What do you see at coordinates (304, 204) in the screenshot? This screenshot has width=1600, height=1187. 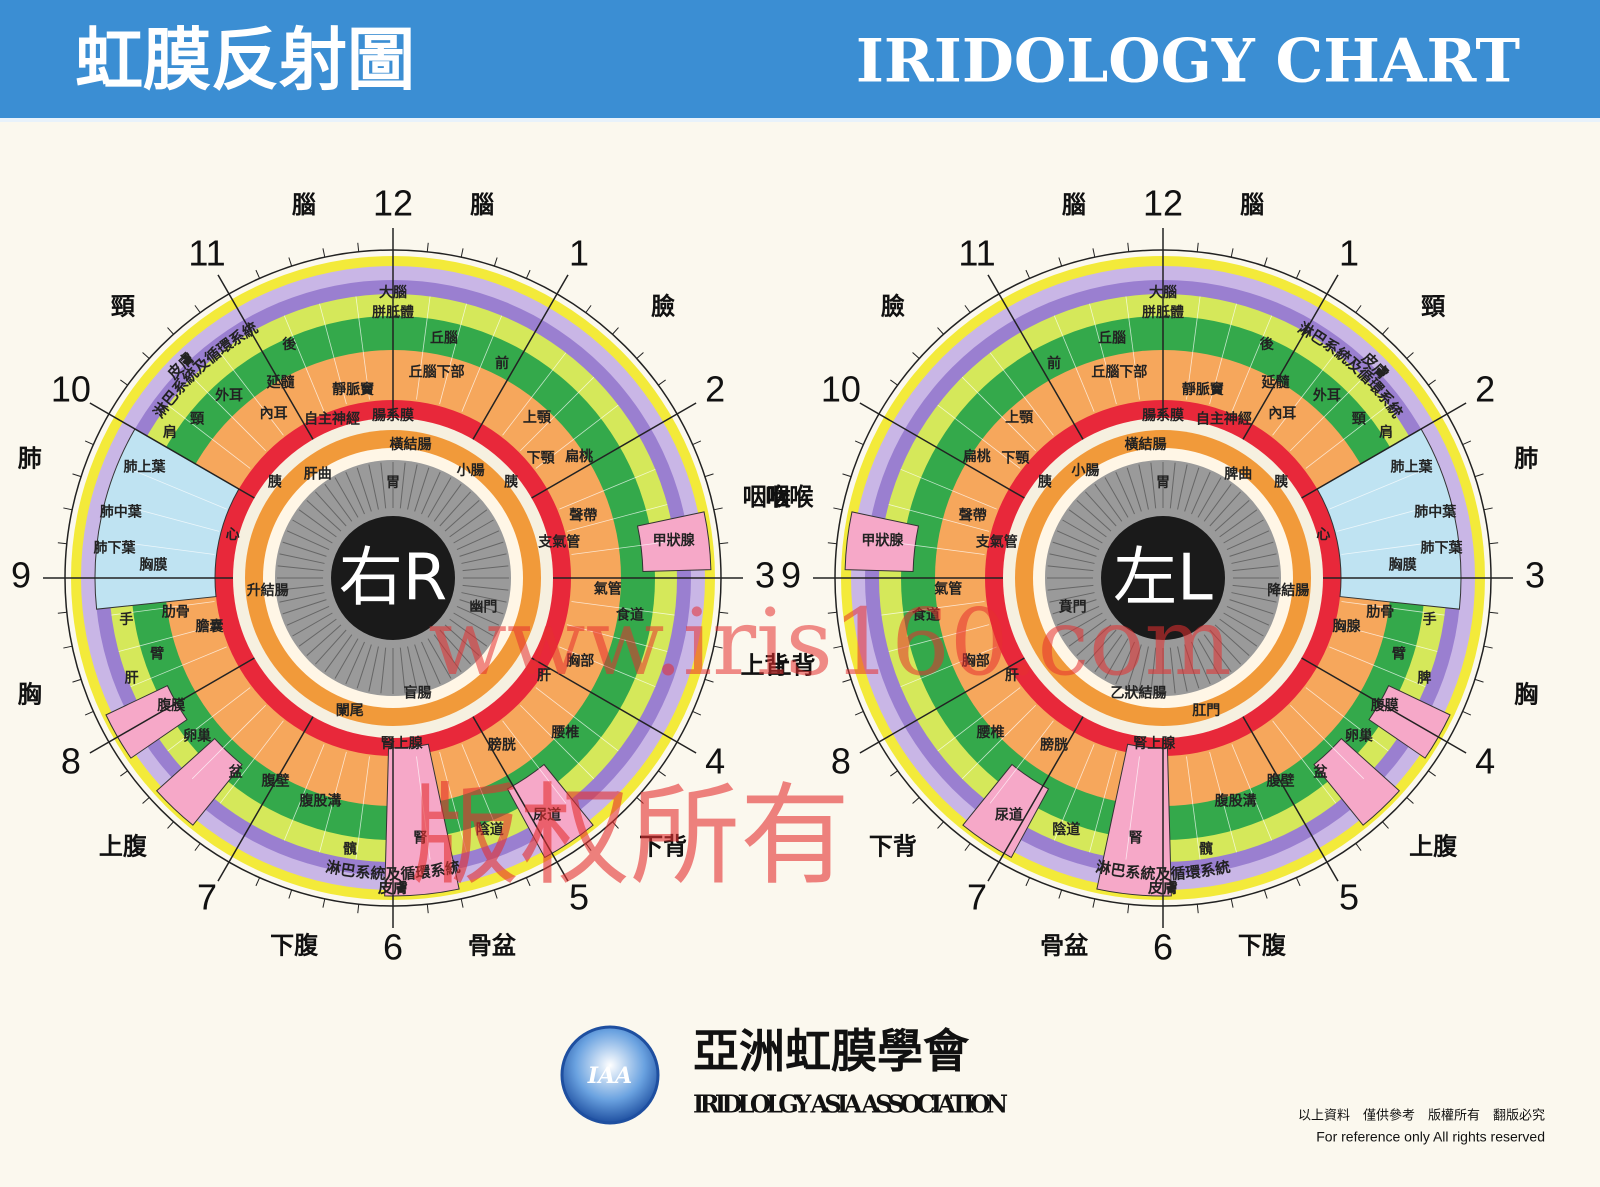 I see `body-region: 腦` at bounding box center [304, 204].